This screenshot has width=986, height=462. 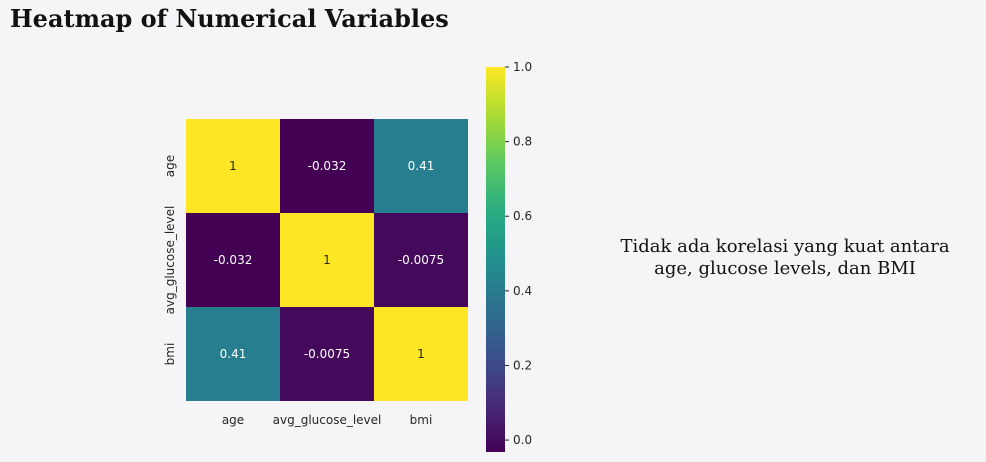 What do you see at coordinates (522, 142) in the screenshot?
I see `colorbar-tick-label: 0.8` at bounding box center [522, 142].